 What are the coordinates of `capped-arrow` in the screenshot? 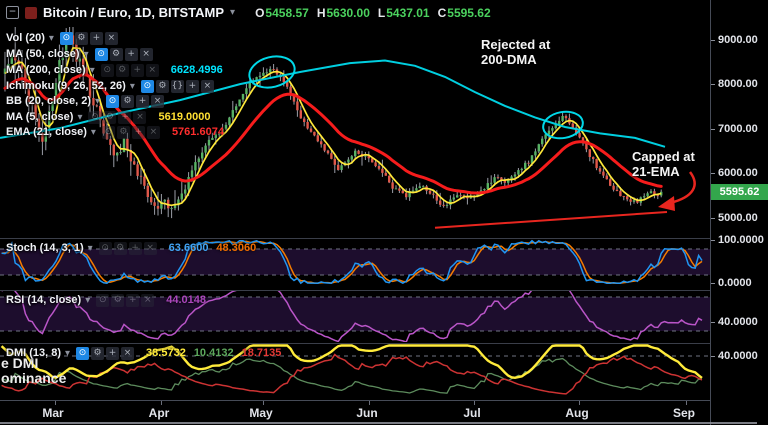 It's located at (682, 188).